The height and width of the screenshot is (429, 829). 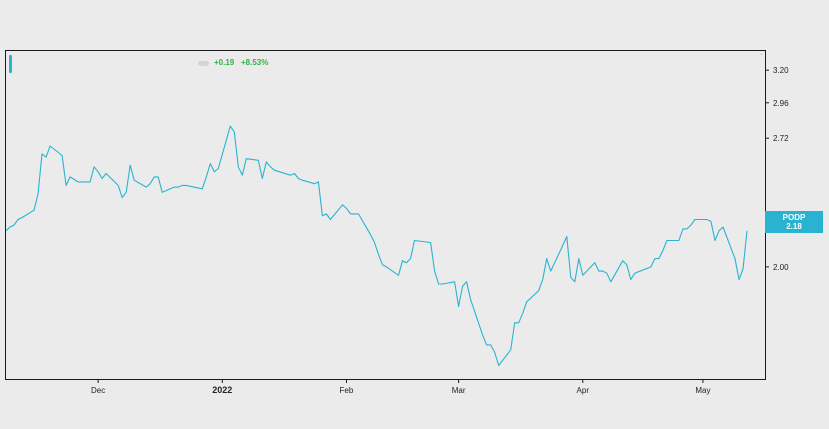 I want to click on x-tick-label: May, so click(x=702, y=390).